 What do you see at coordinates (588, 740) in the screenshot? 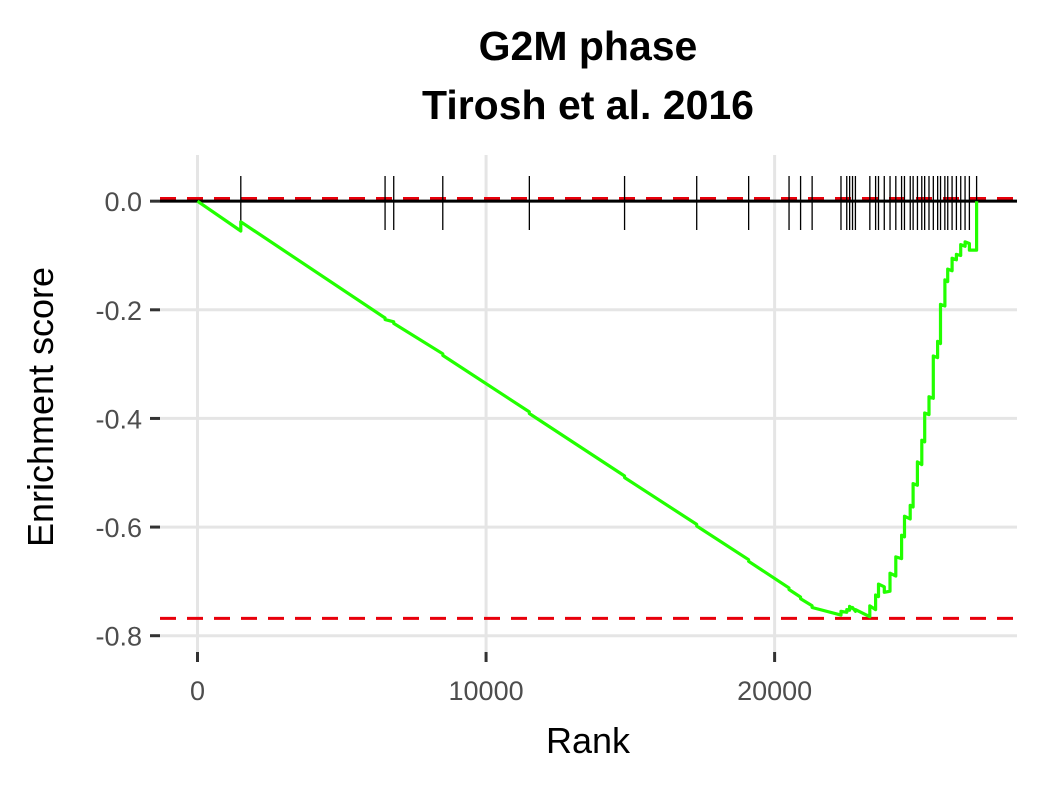
I see `x-axis-title: Rank` at bounding box center [588, 740].